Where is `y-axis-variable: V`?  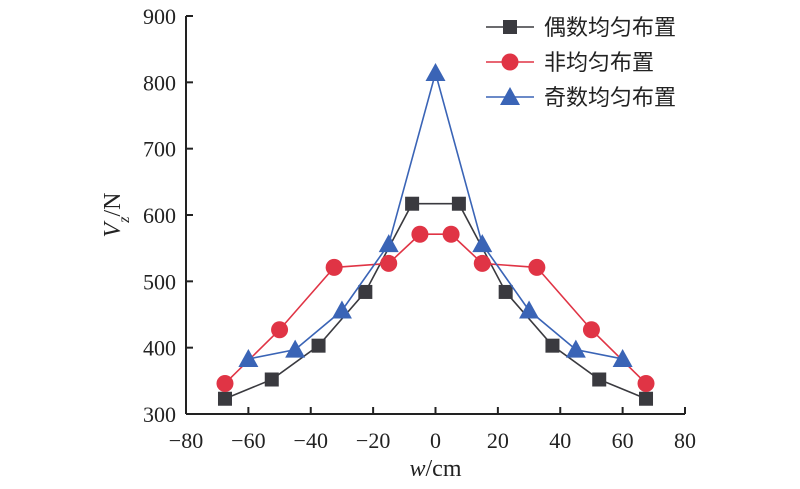 y-axis-variable: V is located at coordinates (113, 228).